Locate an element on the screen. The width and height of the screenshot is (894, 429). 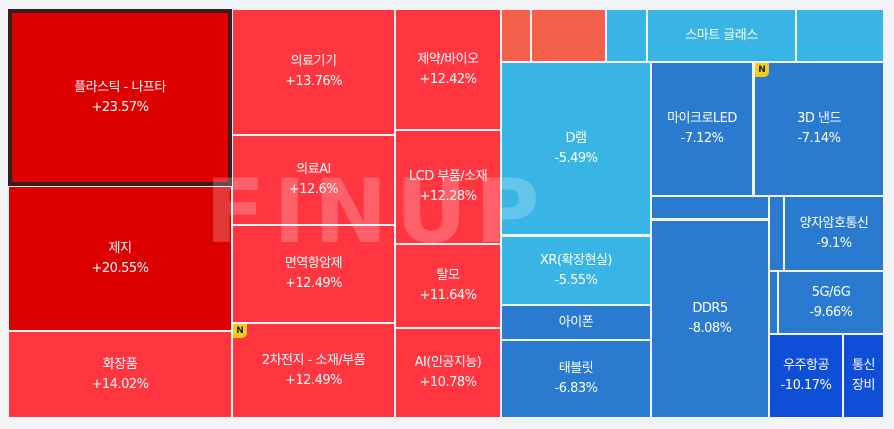
tile-name: 우주항공 is located at coordinates (806, 365).